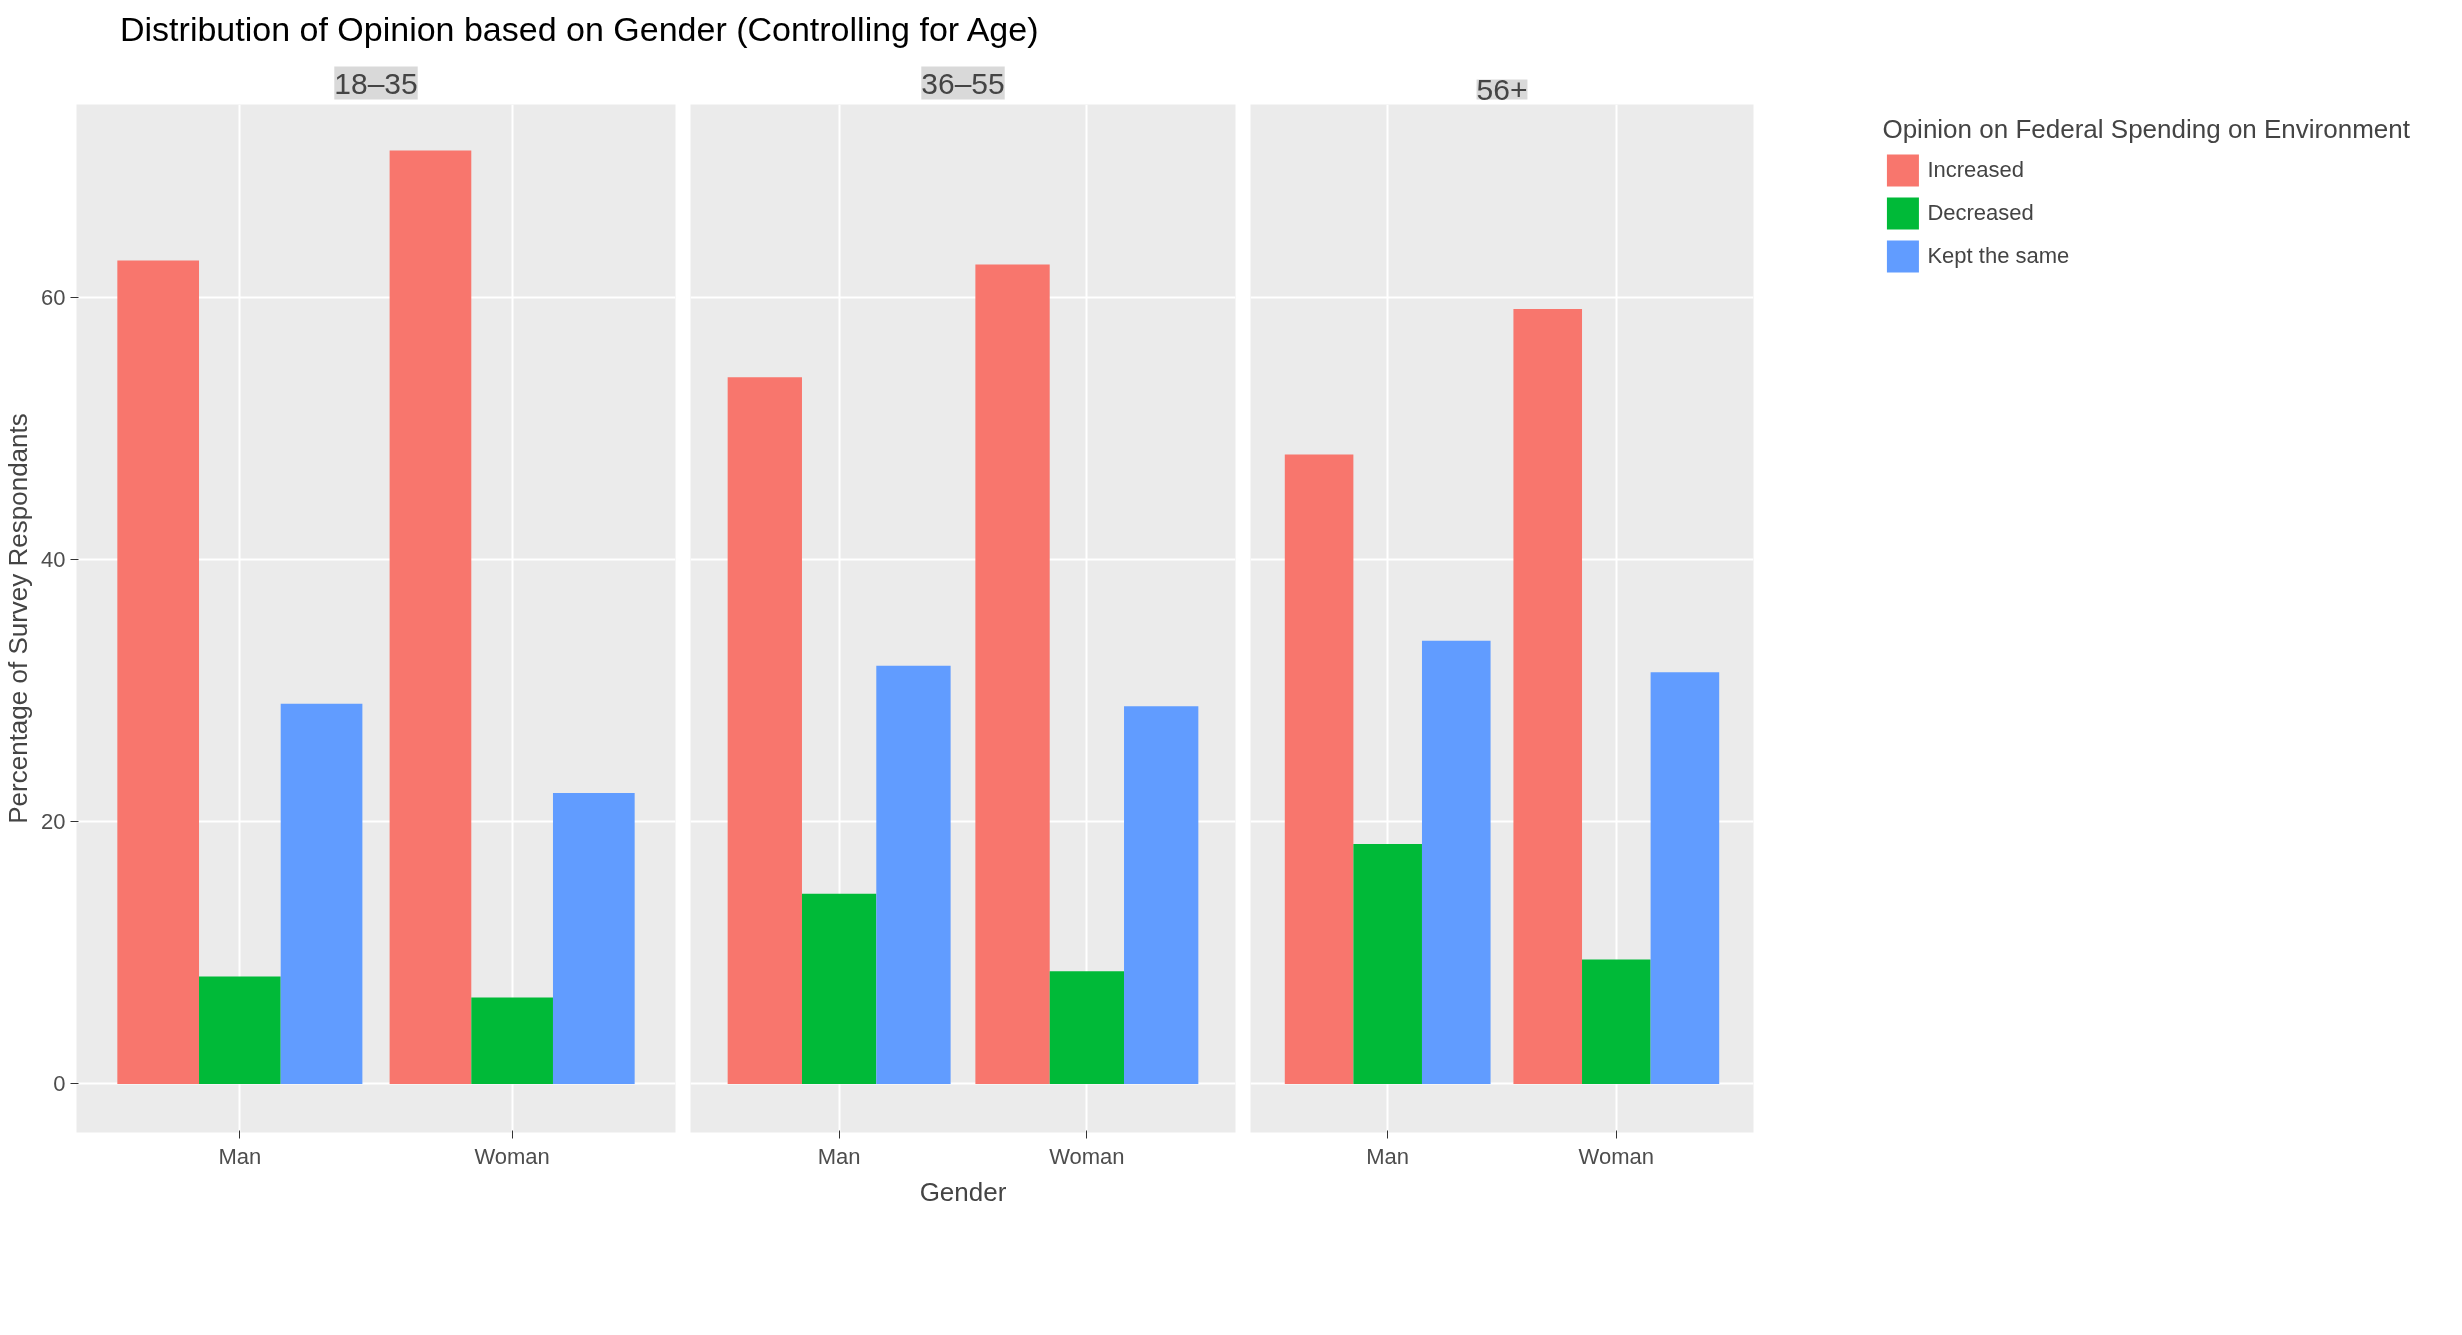 Image resolution: width=2462 pixels, height=1335 pixels. Describe the element at coordinates (1980, 212) in the screenshot. I see `legend-label: Decreased` at that location.